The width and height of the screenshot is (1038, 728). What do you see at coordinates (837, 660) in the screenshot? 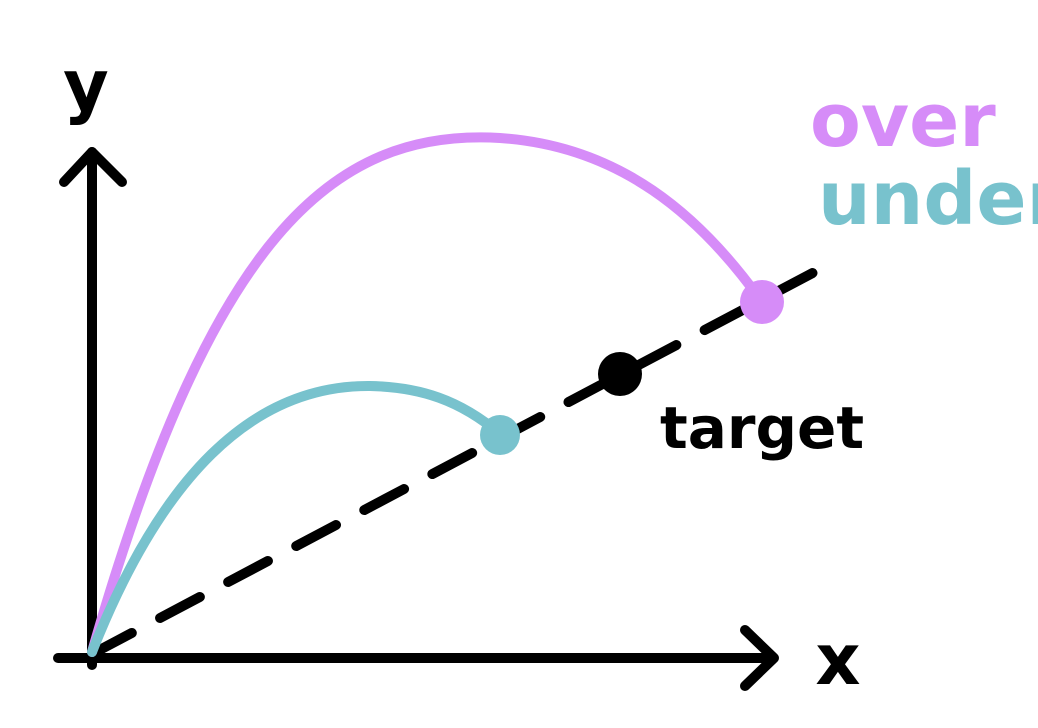
I see `x-axis-label: x` at bounding box center [837, 660].